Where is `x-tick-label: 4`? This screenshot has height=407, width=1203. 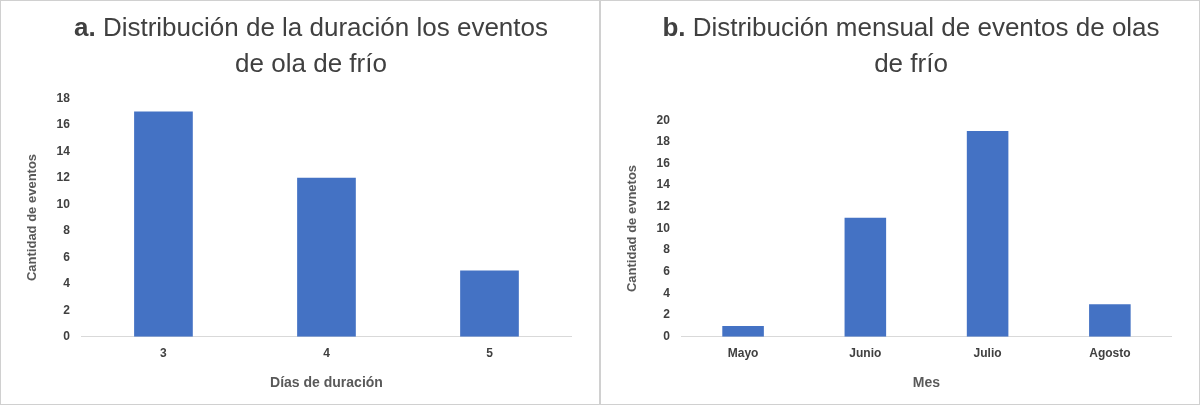 x-tick-label: 4 is located at coordinates (327, 353).